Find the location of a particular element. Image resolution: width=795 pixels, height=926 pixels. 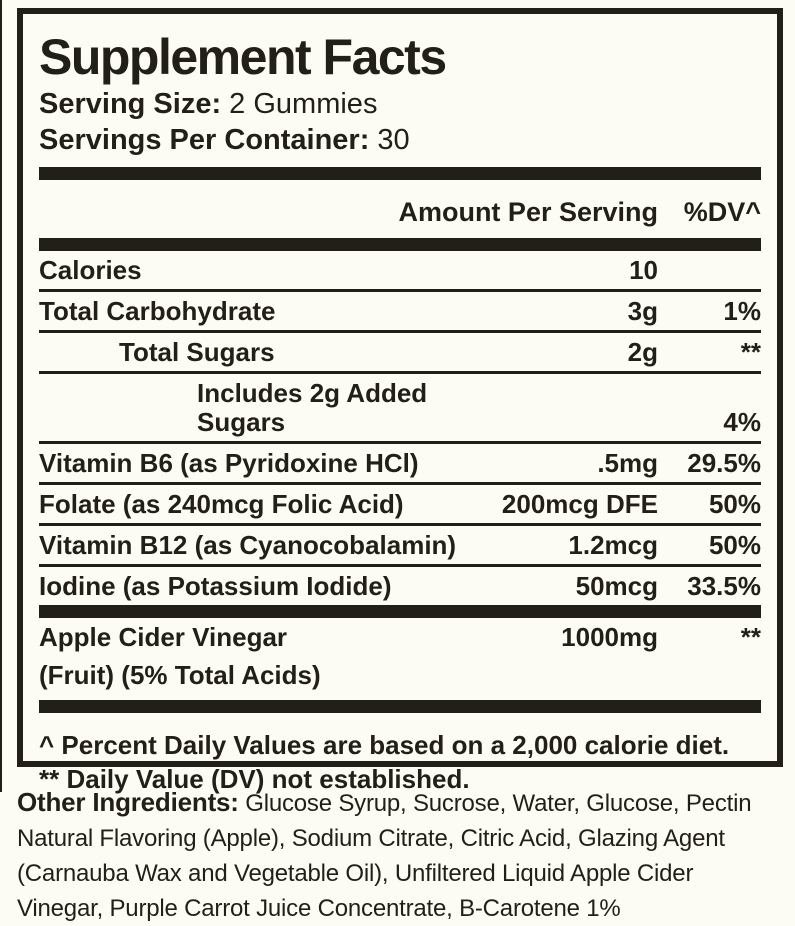

facts-row: Total Carbohydrate 3g 1% is located at coordinates (400, 312).